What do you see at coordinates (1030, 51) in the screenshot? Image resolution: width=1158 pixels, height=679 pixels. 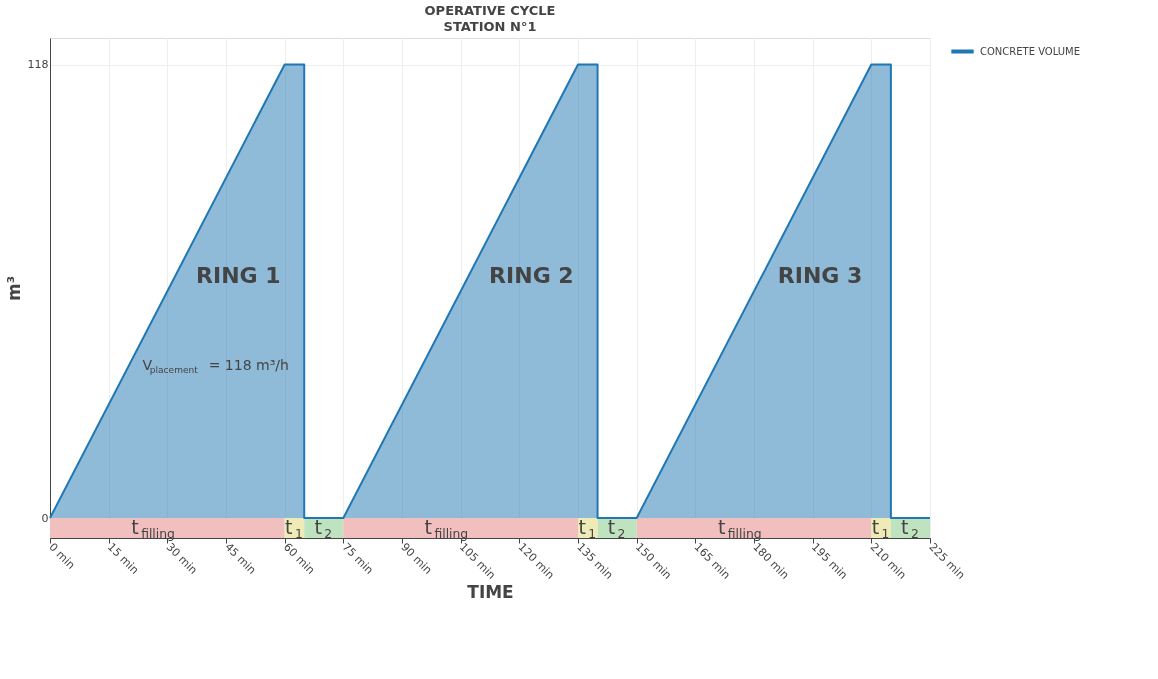 I see `legend-label: CONCRETE VOLUME` at bounding box center [1030, 51].